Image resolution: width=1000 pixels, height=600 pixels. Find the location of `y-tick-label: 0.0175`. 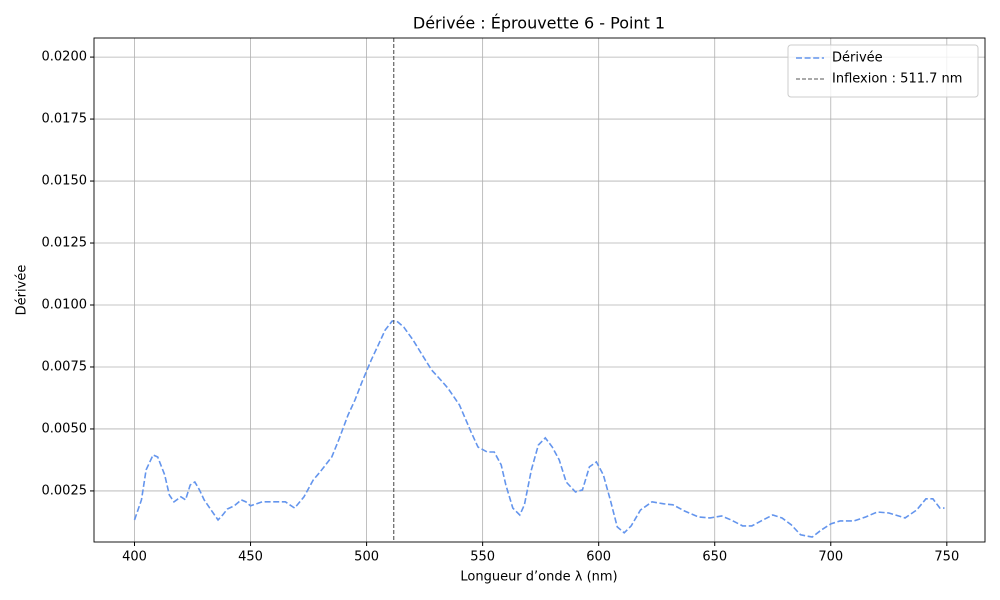

y-tick-label: 0.0175 is located at coordinates (65, 119).